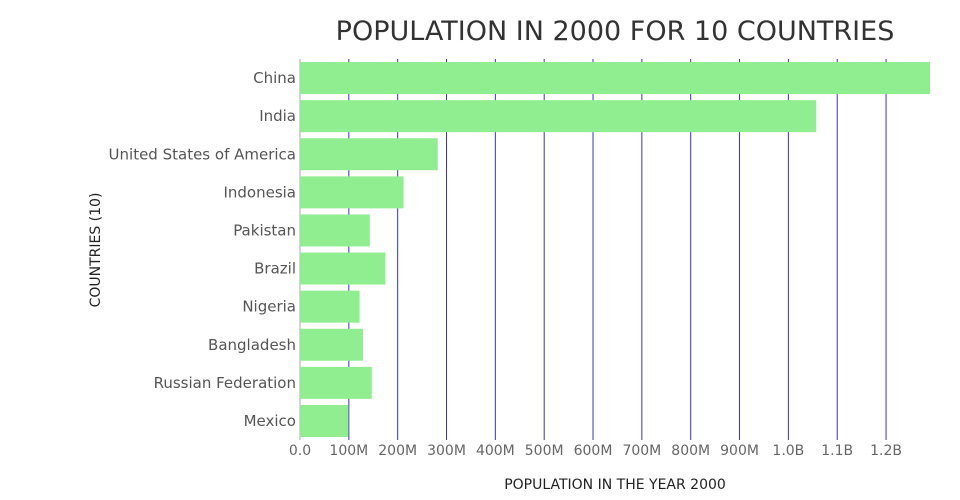 Image resolution: width=960 pixels, height=500 pixels. What do you see at coordinates (788, 451) in the screenshot?
I see `x-tick-label: 1.0B` at bounding box center [788, 451].